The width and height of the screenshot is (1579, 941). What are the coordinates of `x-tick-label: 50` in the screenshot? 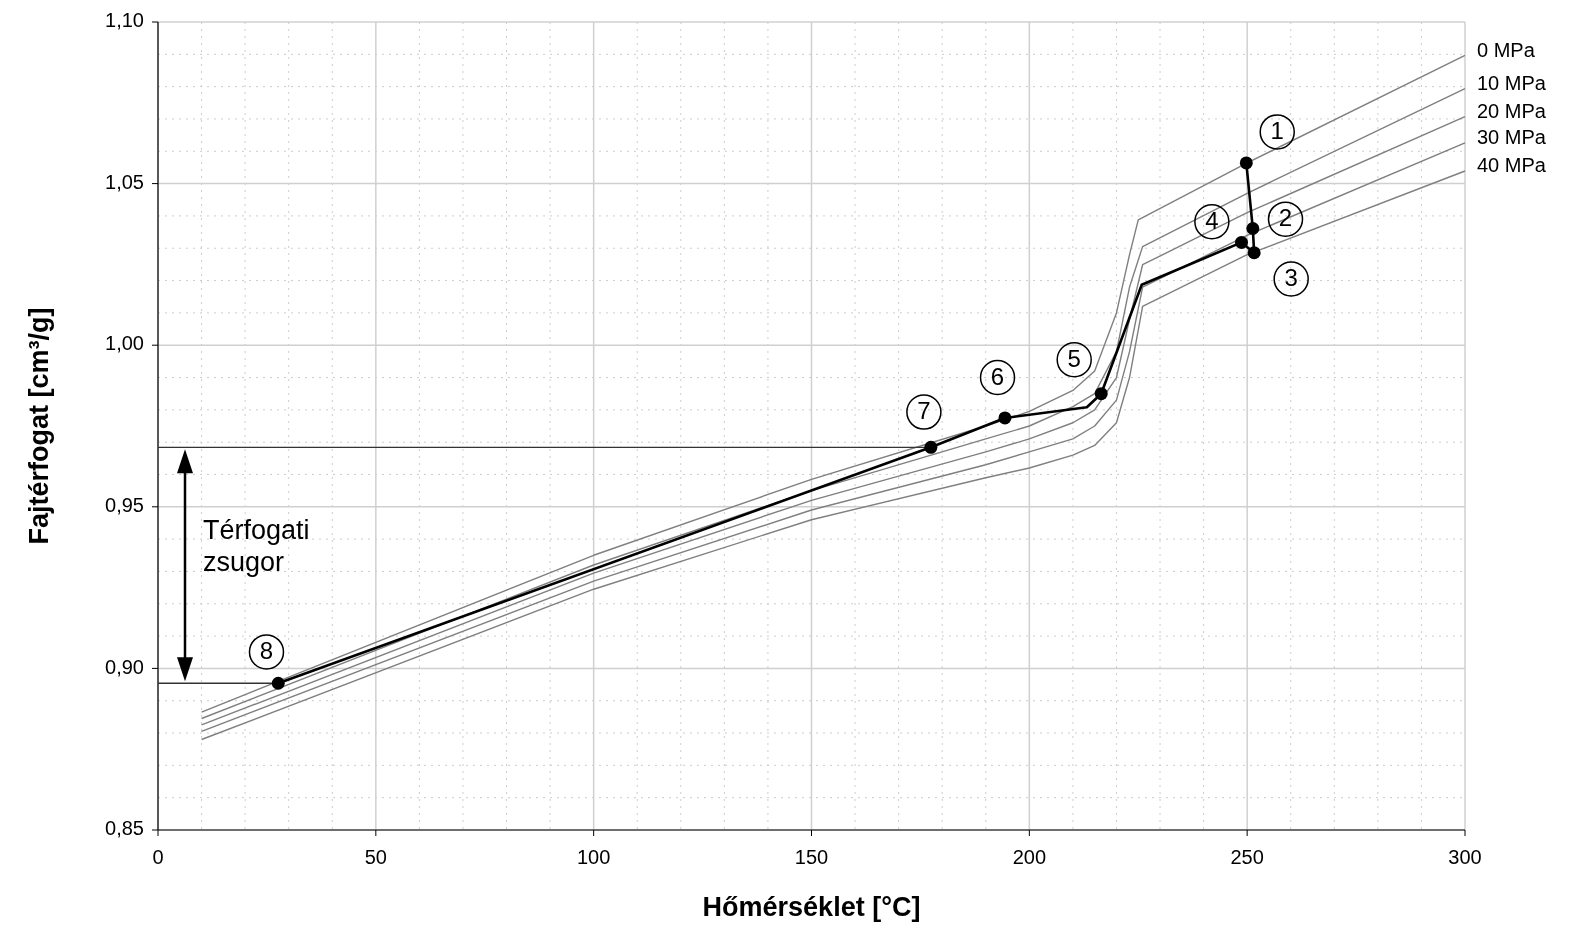 It's located at (375, 857).